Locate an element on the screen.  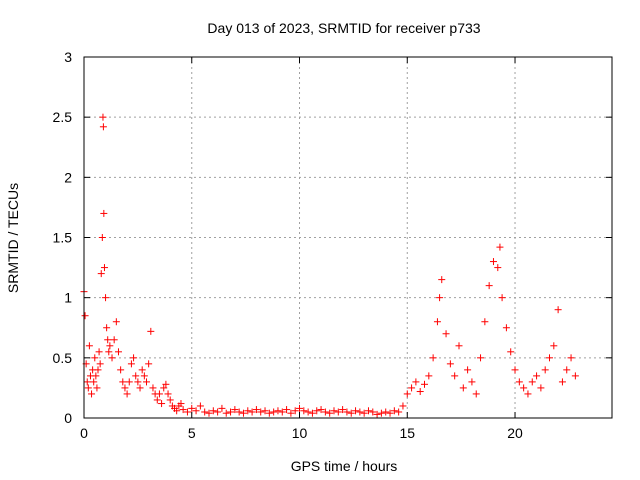
x-tick-label: 10 is located at coordinates (300, 433).